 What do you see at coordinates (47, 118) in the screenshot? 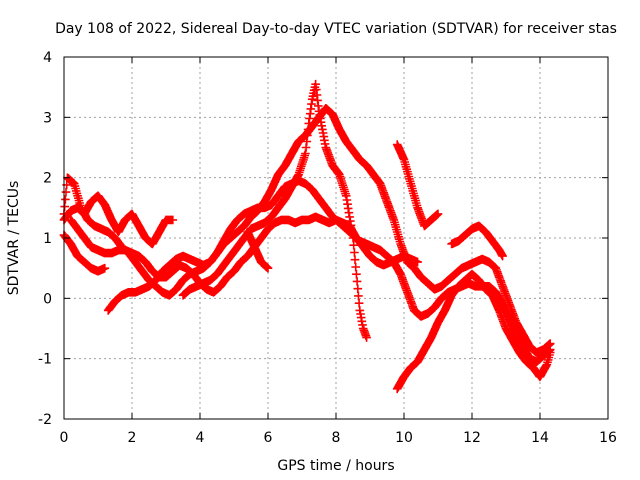
I see `y-tick-label: 3` at bounding box center [47, 118].